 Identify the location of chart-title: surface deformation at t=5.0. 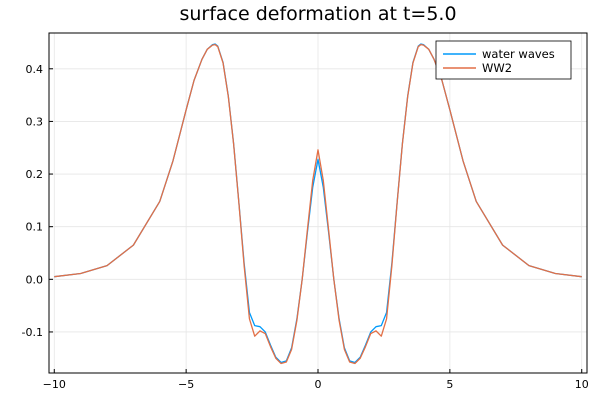
(317, 14).